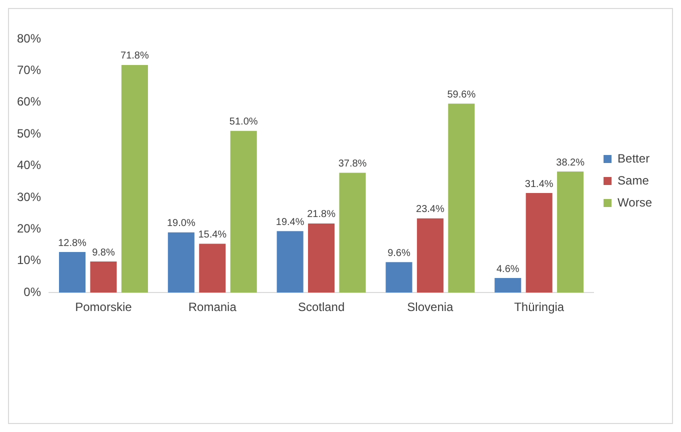 This screenshot has width=681, height=432. Describe the element at coordinates (212, 307) in the screenshot. I see `x-tick-label: Romania` at that location.